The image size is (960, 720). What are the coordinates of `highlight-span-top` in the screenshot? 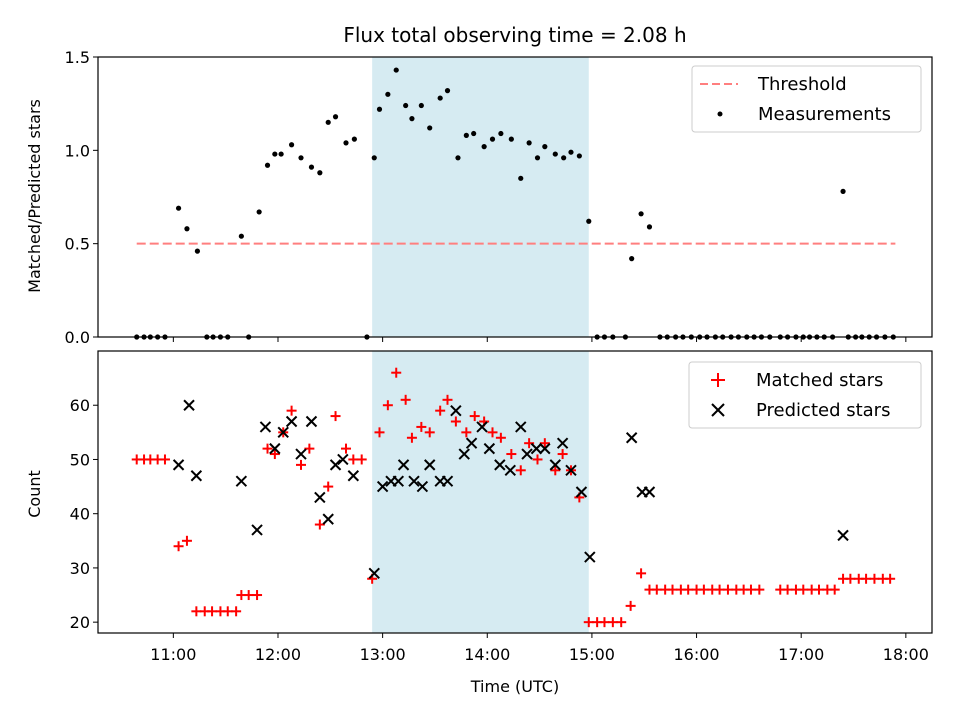 It's located at (480, 197).